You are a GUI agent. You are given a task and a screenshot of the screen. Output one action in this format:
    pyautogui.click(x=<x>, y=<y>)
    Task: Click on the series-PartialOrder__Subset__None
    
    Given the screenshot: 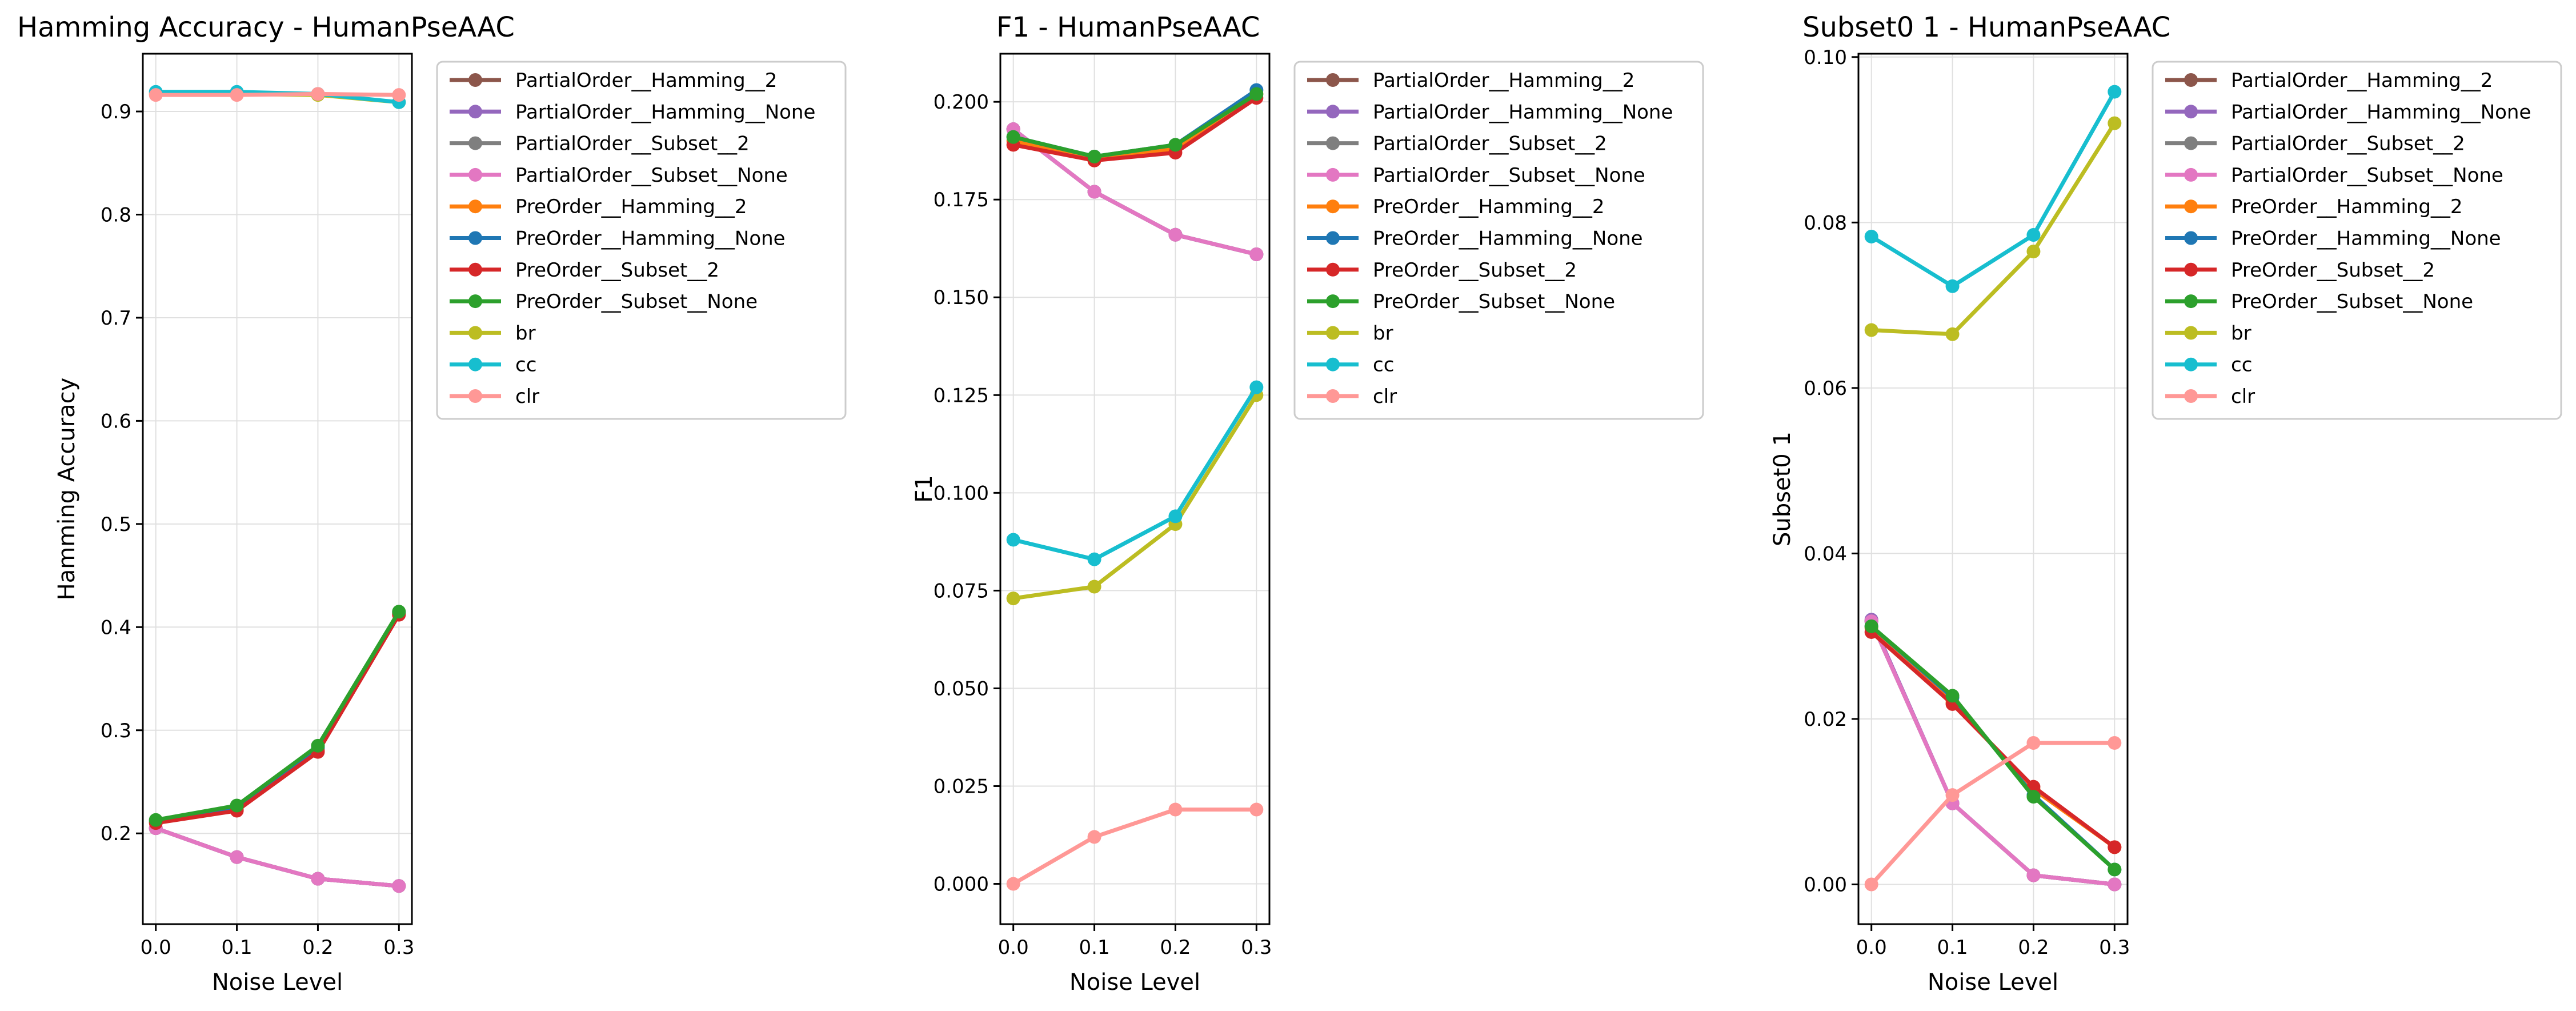 What is the action you would take?
    pyautogui.click(x=277, y=857)
    